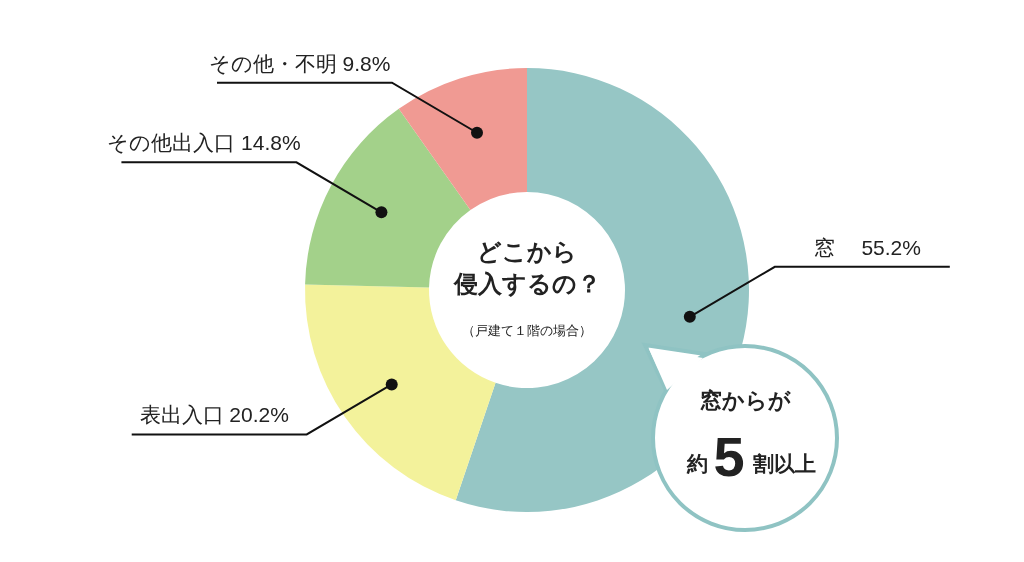 The height and width of the screenshot is (562, 1024). I want to click on text: 5, so click(729, 456).